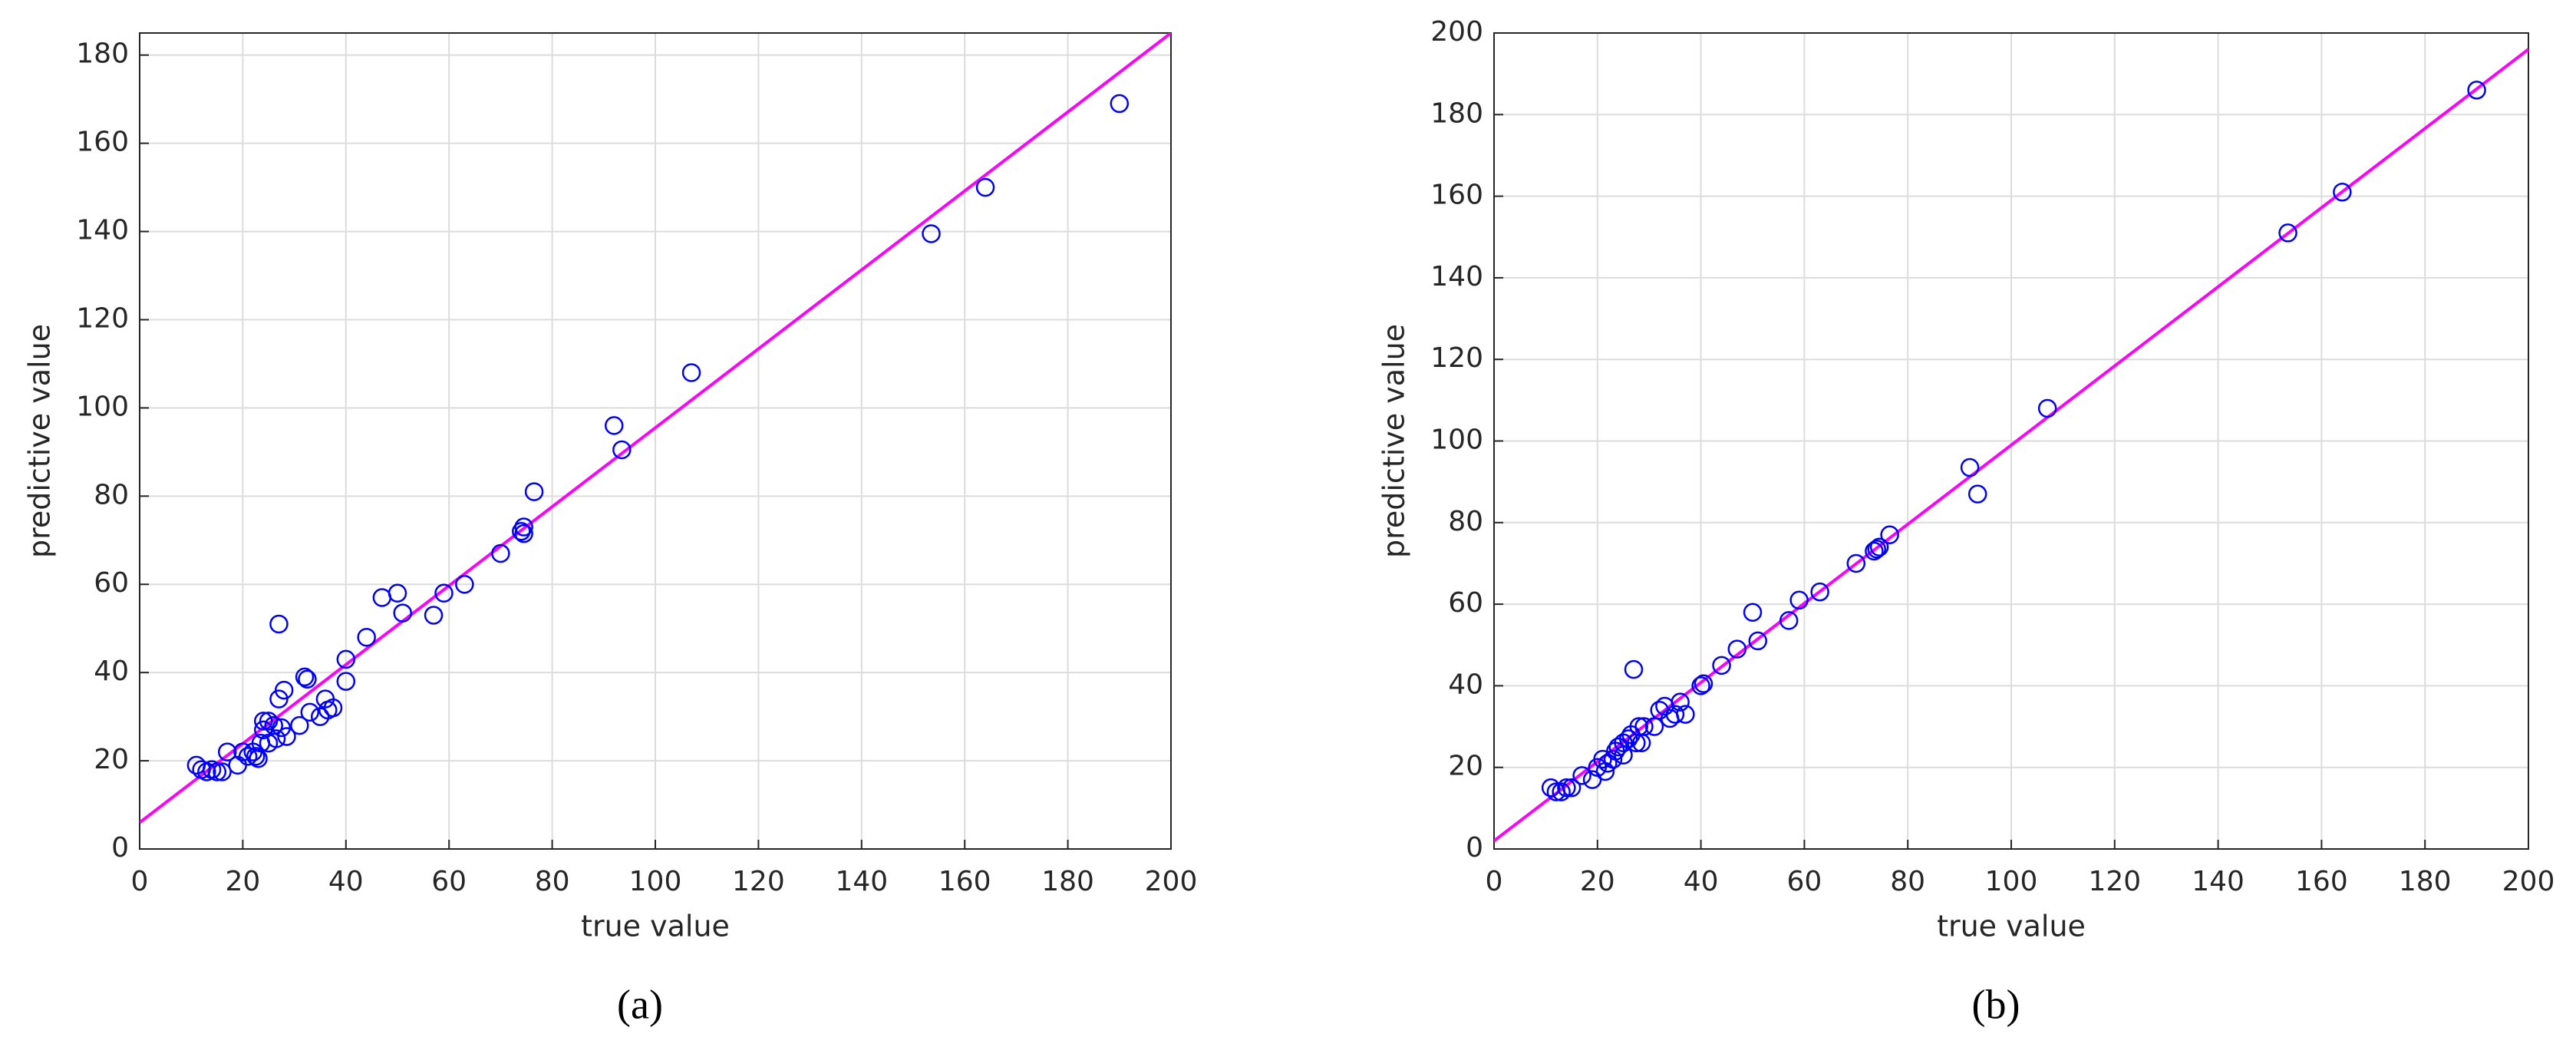 The height and width of the screenshot is (1057, 2576). Describe the element at coordinates (2218, 882) in the screenshot. I see `x-tick-label: 140` at that location.